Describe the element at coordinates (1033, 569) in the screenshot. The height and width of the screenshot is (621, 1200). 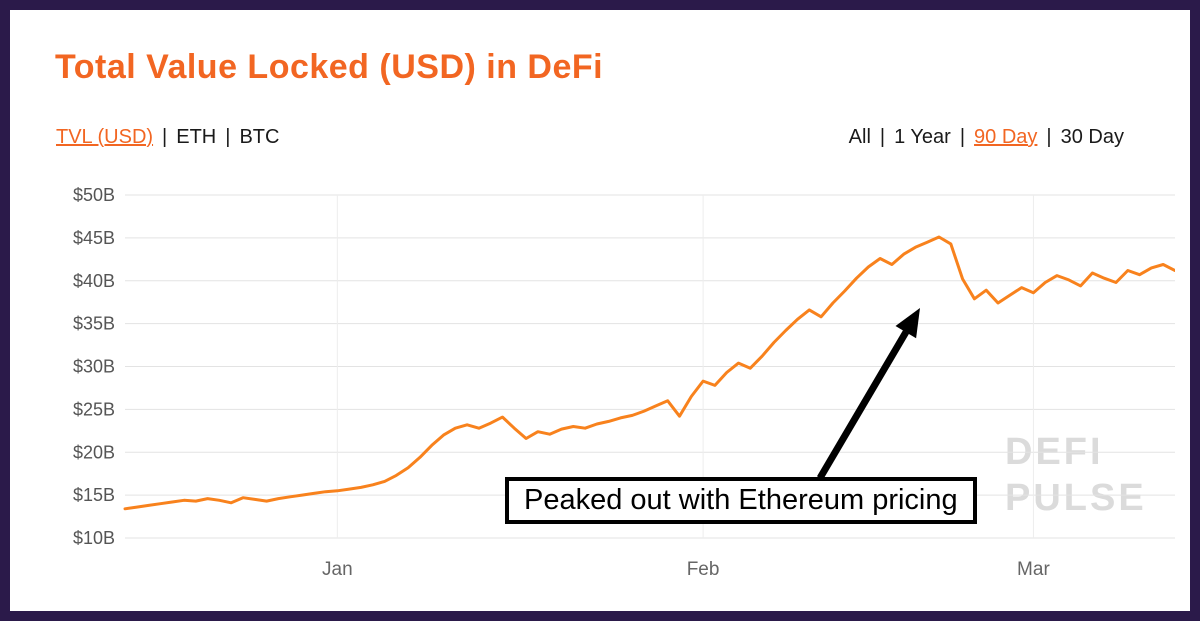
I see `x-axis-tick-label: Mar` at that location.